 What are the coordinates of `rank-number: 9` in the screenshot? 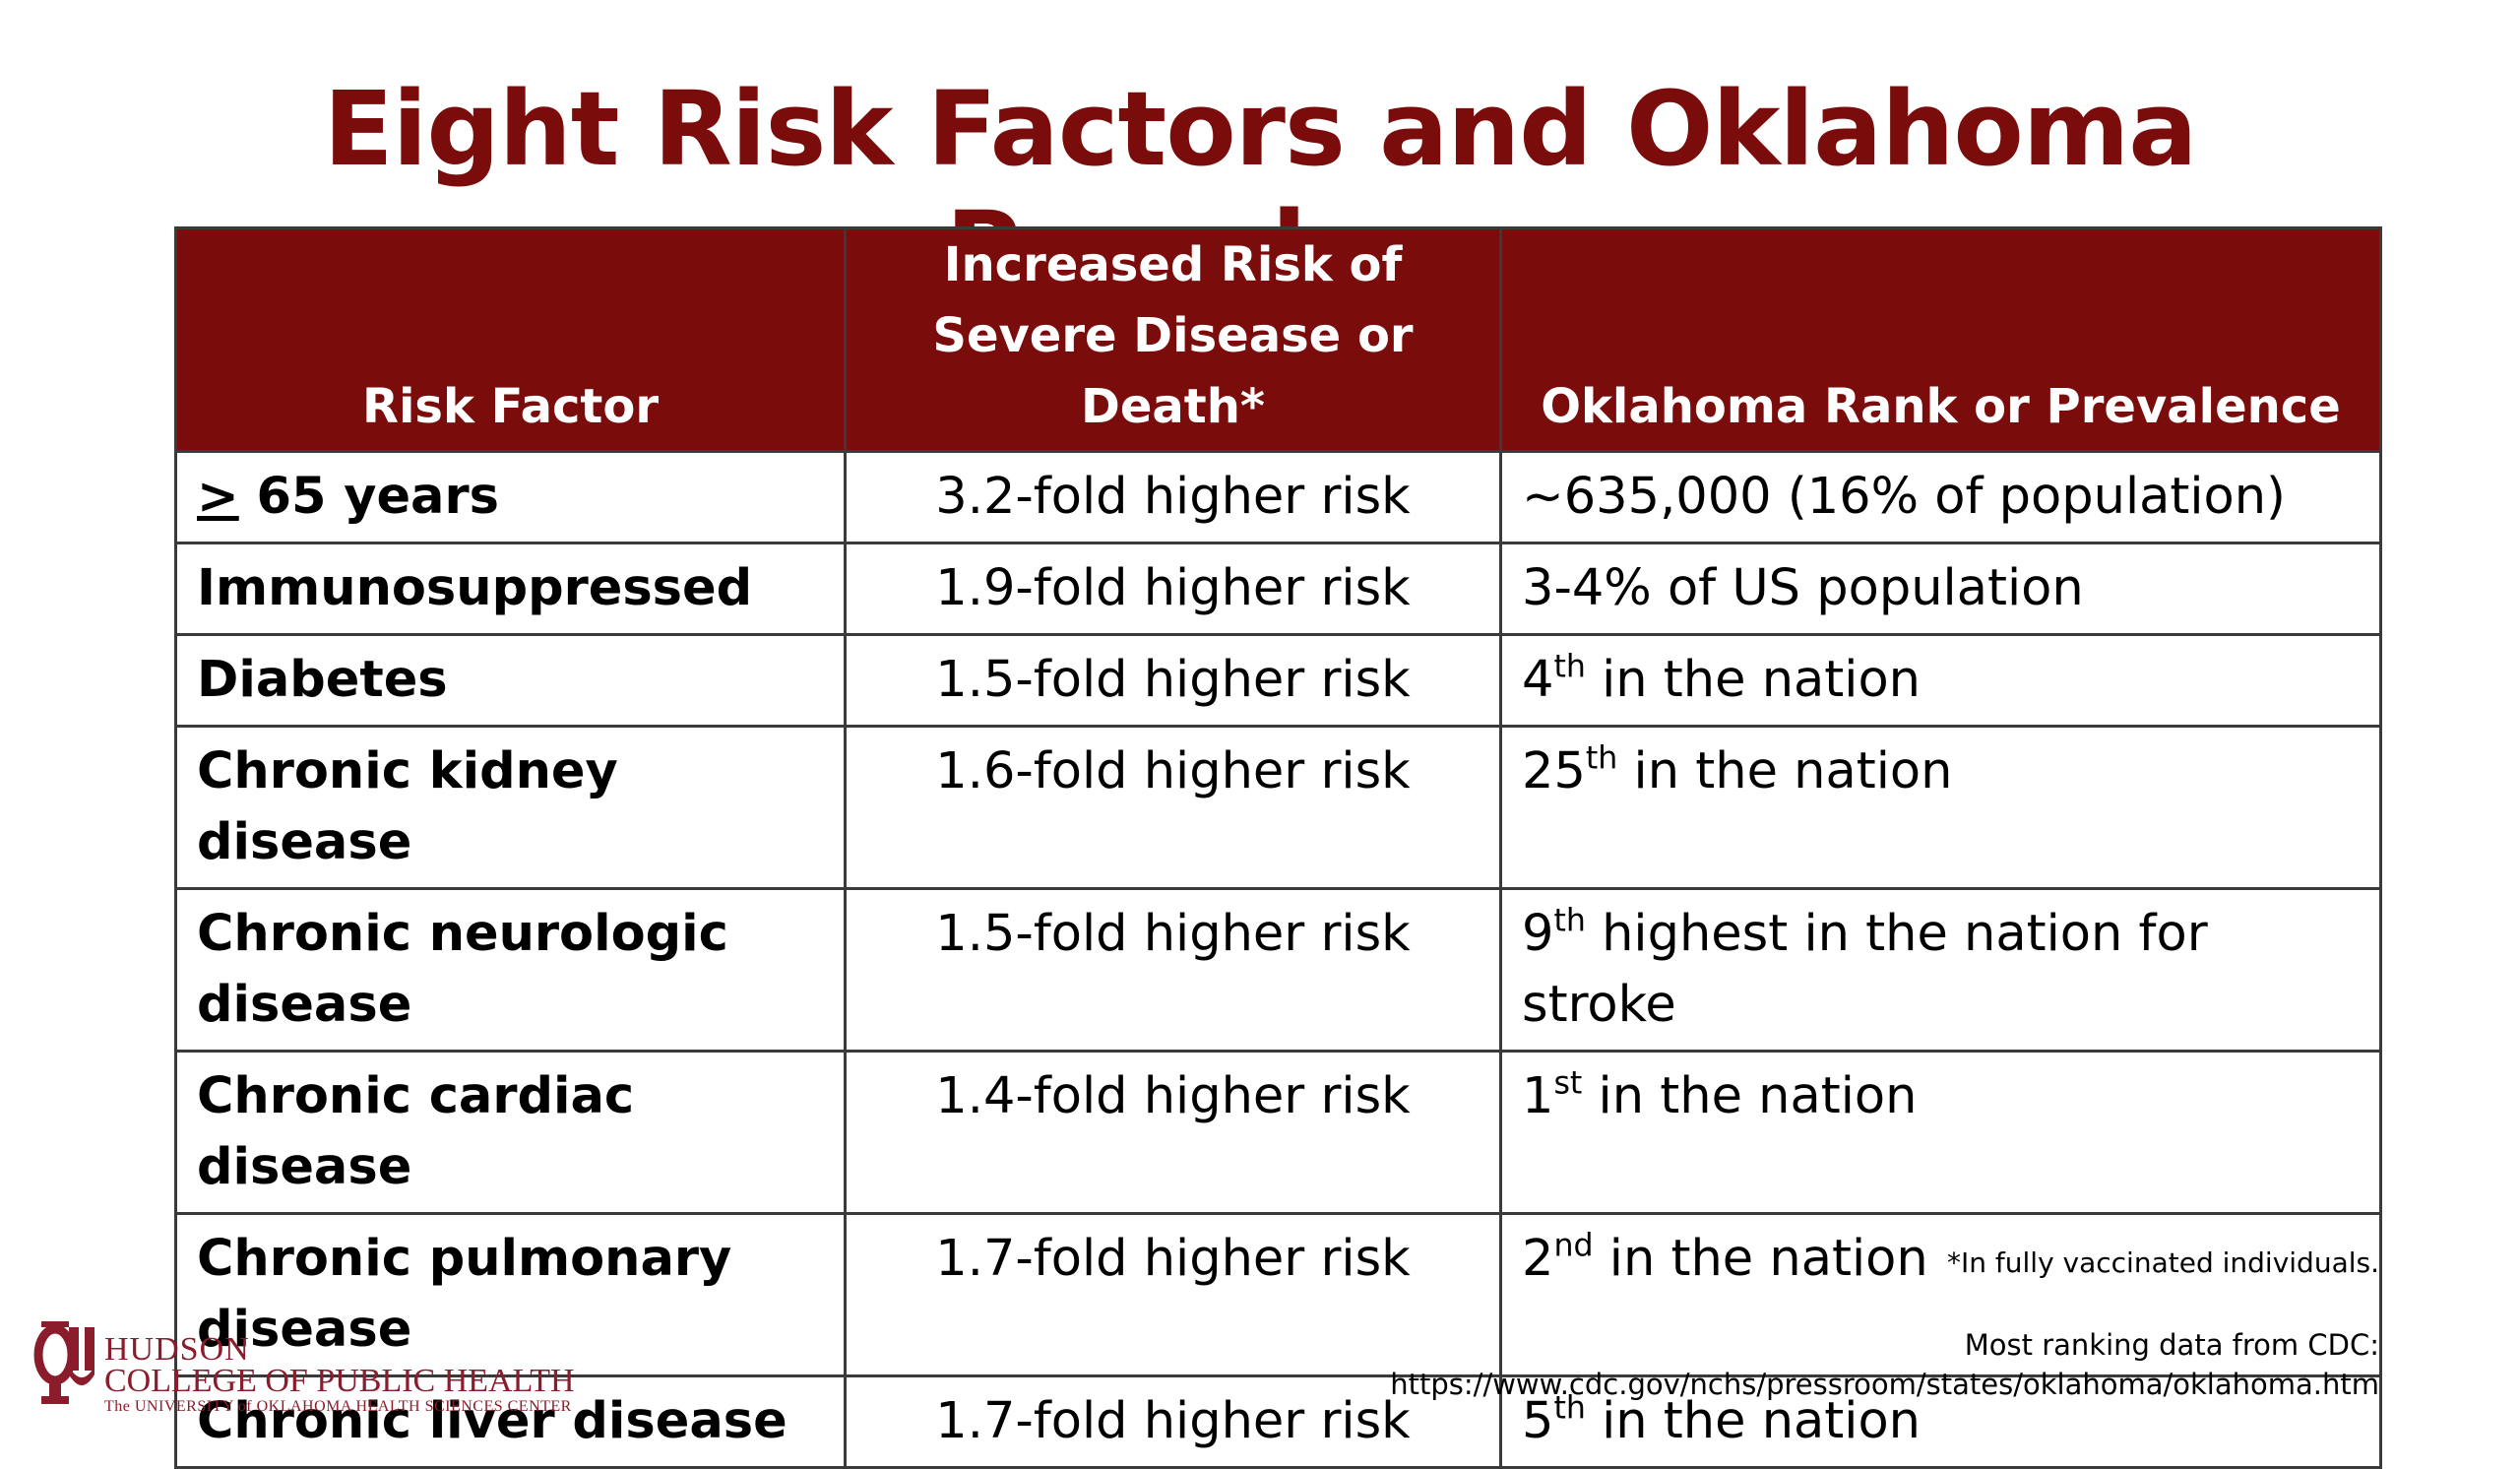 It's located at (1538, 934).